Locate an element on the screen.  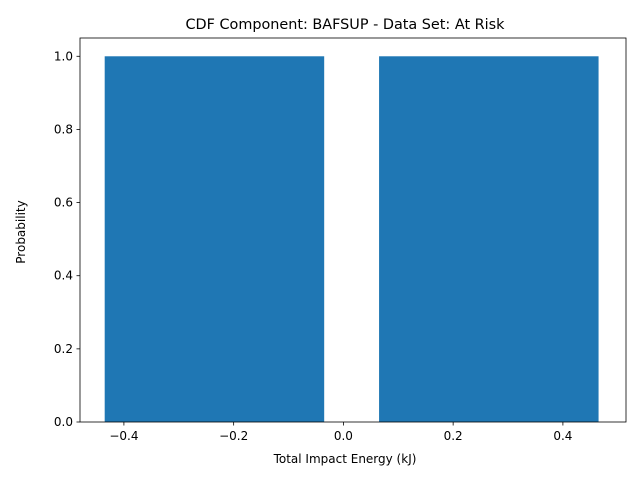
x-tick-label: 0.0 is located at coordinates (343, 436).